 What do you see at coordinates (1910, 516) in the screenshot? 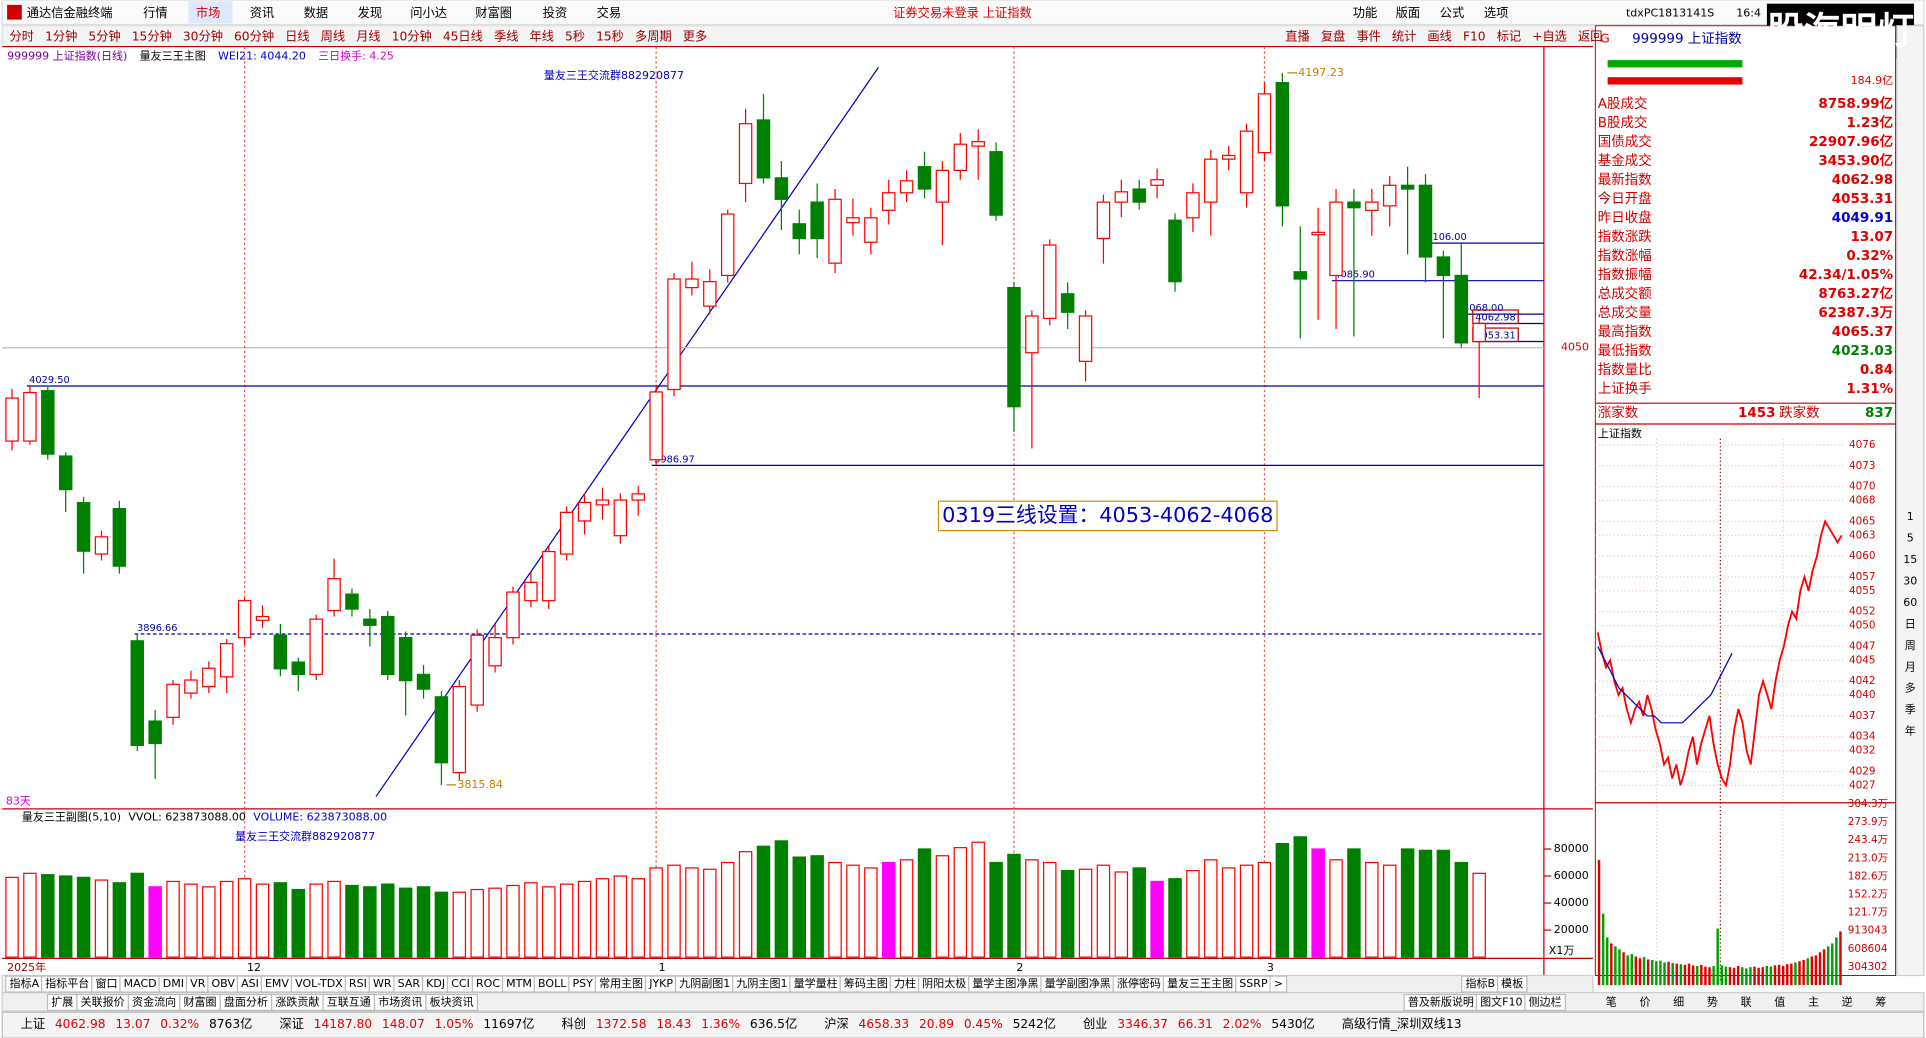
I see `side-icon: 1` at bounding box center [1910, 516].